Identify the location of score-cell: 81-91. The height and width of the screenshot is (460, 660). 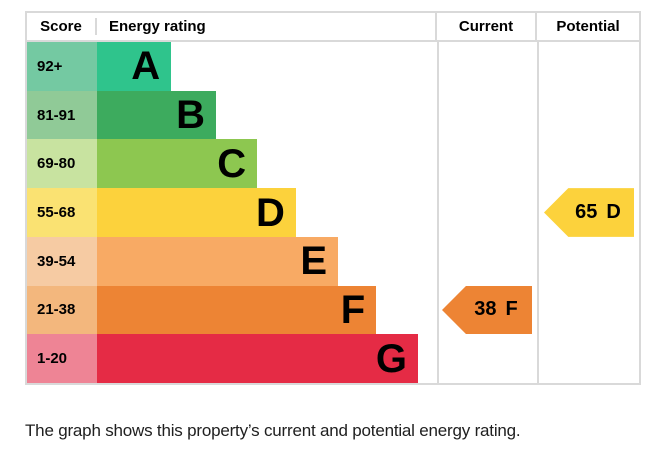
(62, 115).